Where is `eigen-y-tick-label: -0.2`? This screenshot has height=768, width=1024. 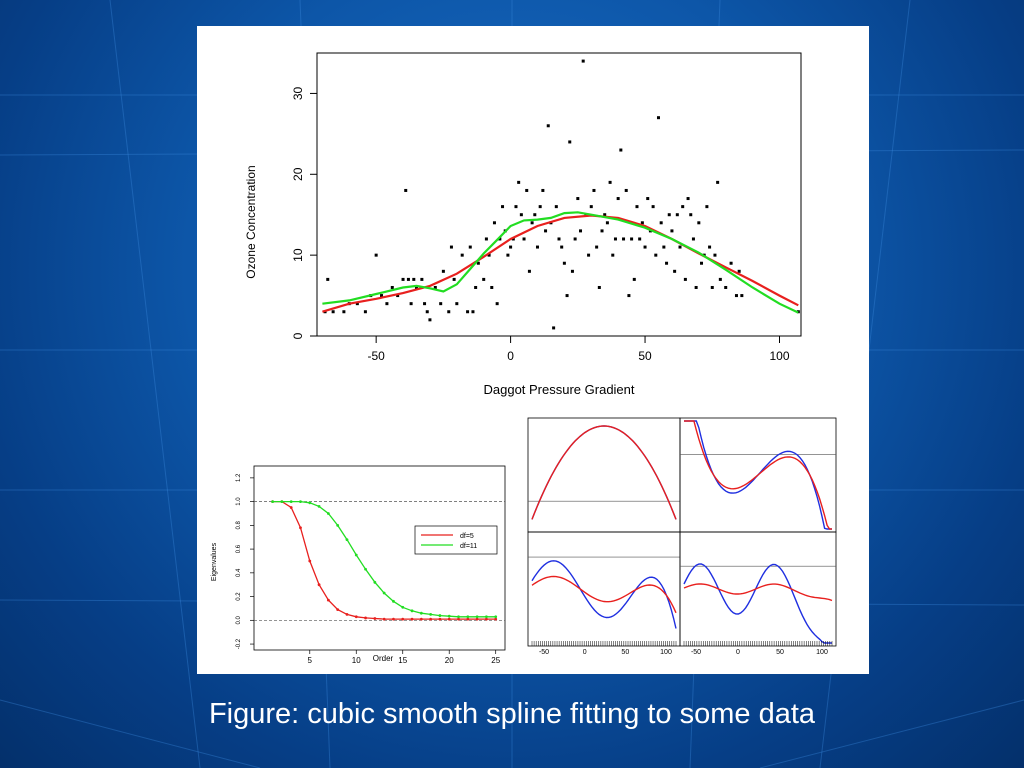 eigen-y-tick-label: -0.2 is located at coordinates (239, 643).